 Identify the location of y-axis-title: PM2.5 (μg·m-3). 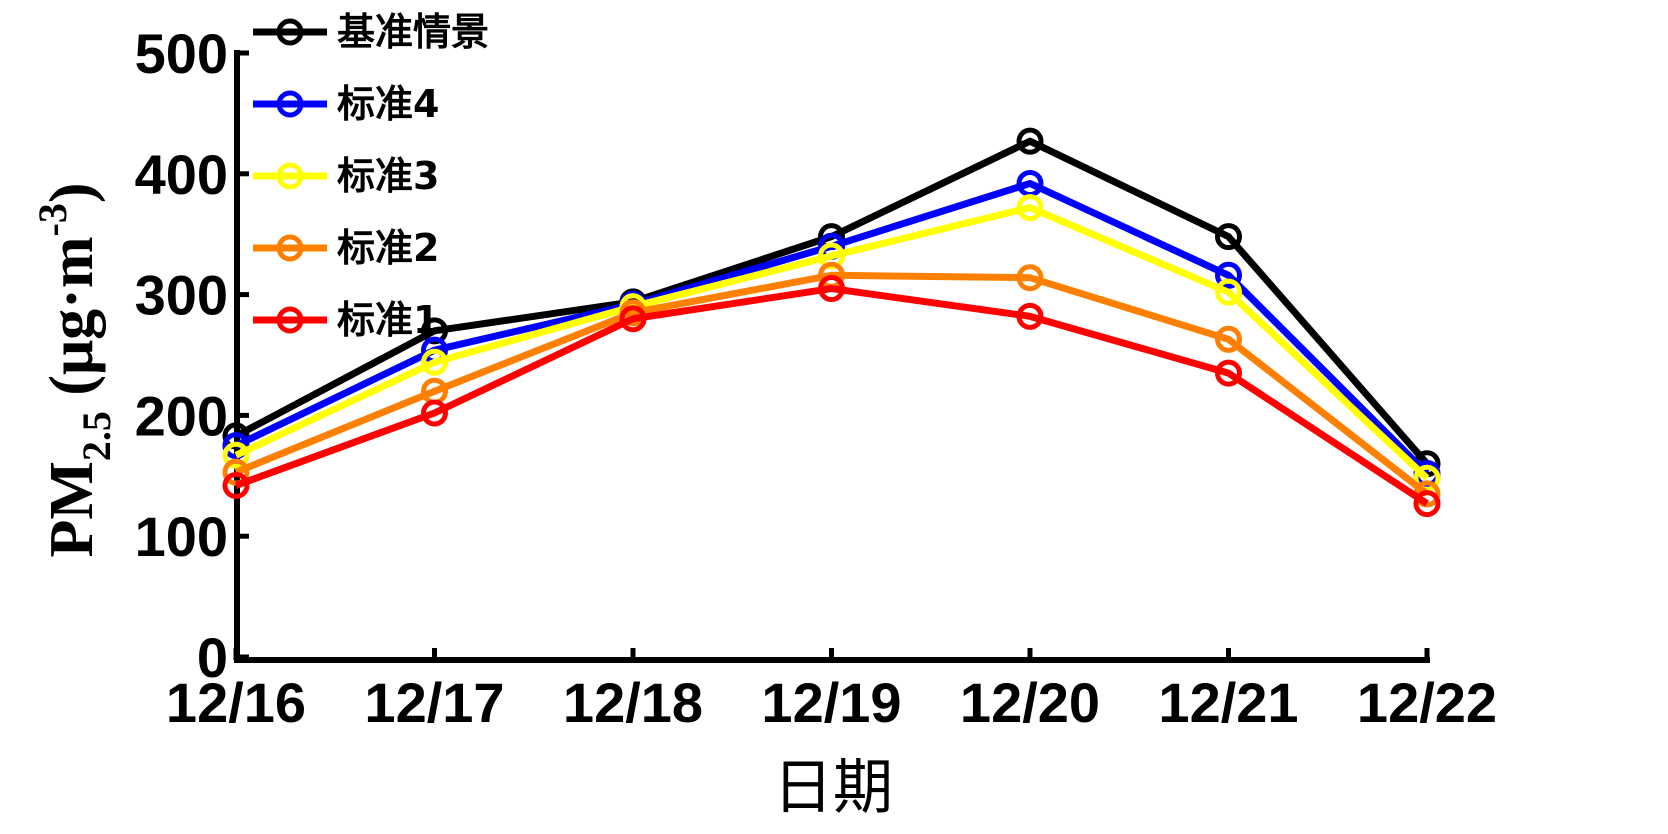
(74, 370).